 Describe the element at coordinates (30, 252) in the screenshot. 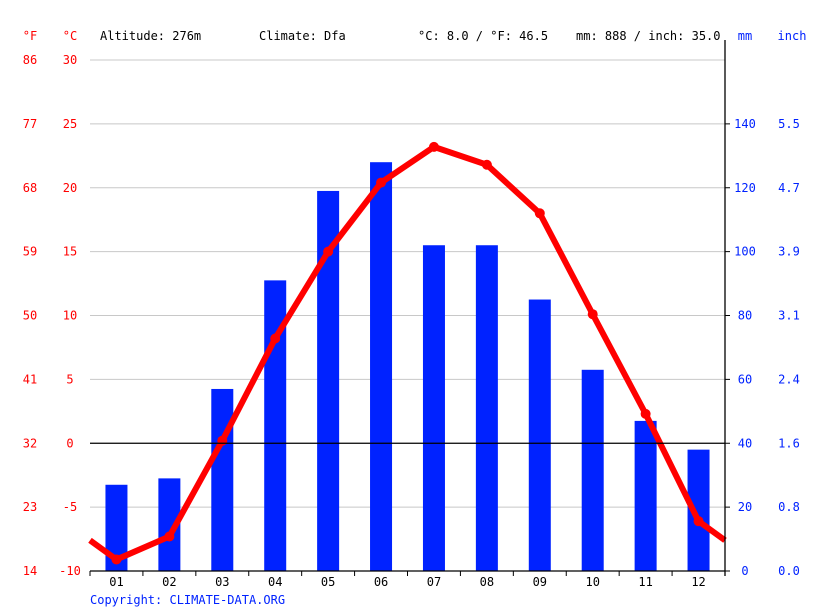

I see `fahrenheit-tick-label: 59` at that location.